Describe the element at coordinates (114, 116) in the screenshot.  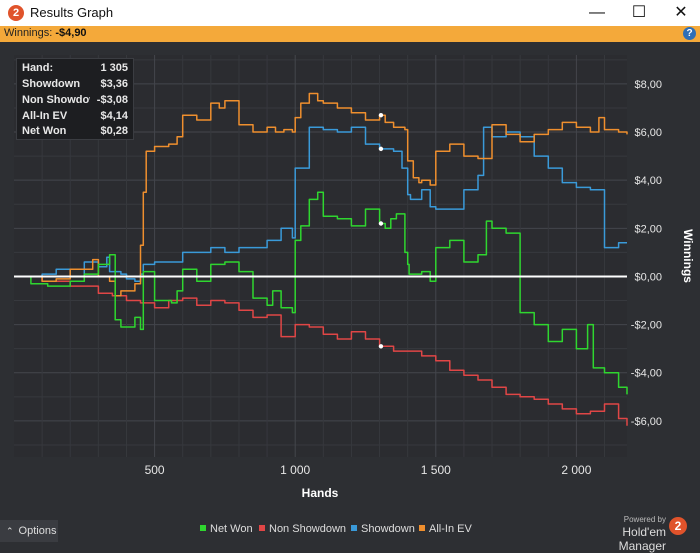
I see `stat-value: $4,14` at that location.